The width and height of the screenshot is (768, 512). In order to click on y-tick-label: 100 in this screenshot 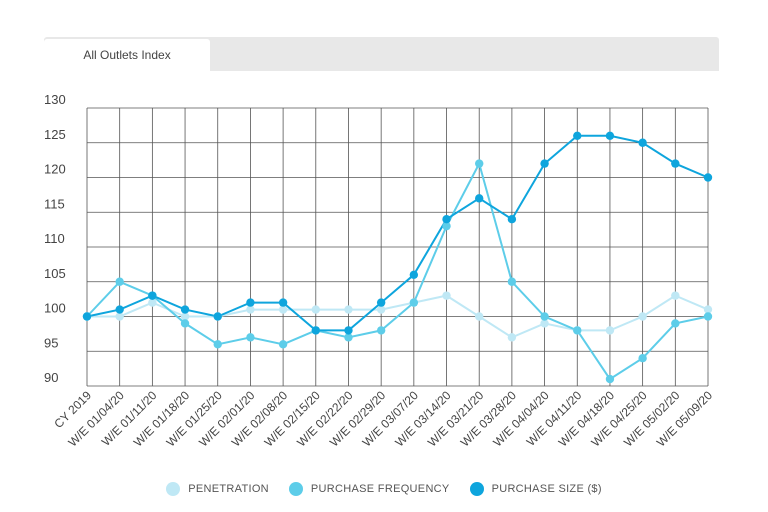, I will do `click(55, 308)`.